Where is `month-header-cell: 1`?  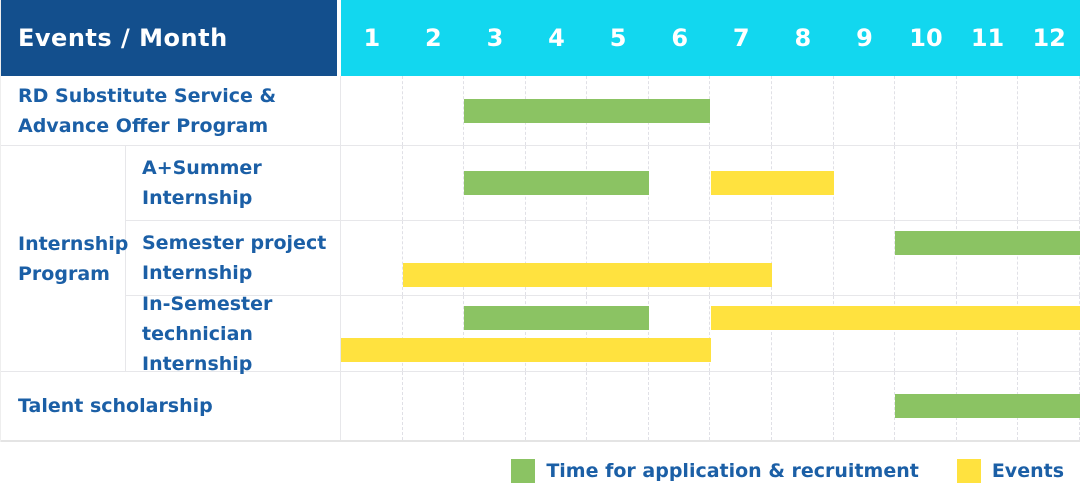 month-header-cell: 1 is located at coordinates (372, 38).